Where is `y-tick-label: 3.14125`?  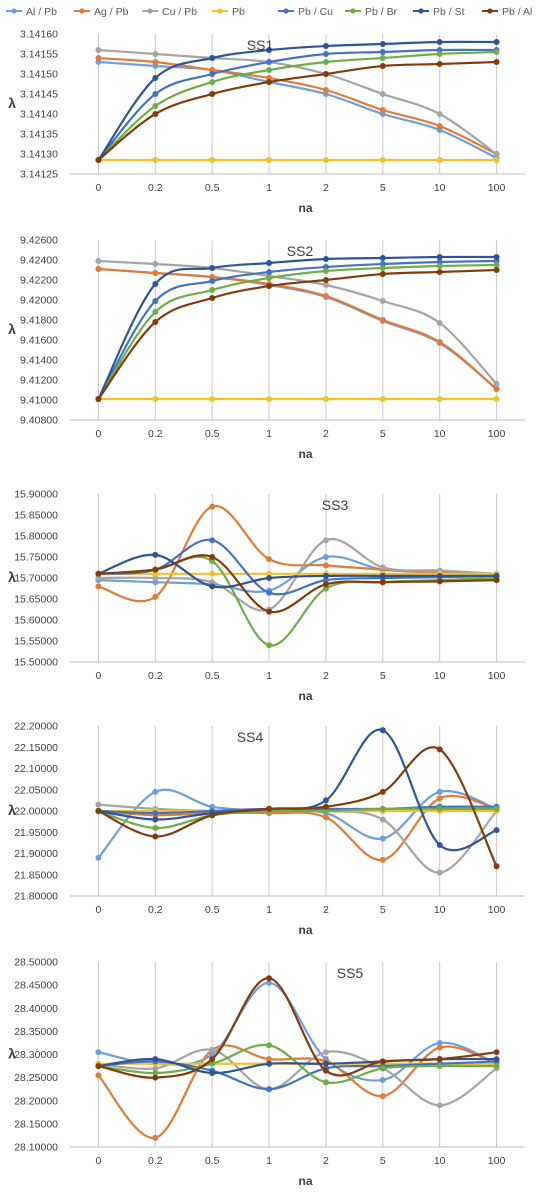
y-tick-label: 3.14125 is located at coordinates (39, 175).